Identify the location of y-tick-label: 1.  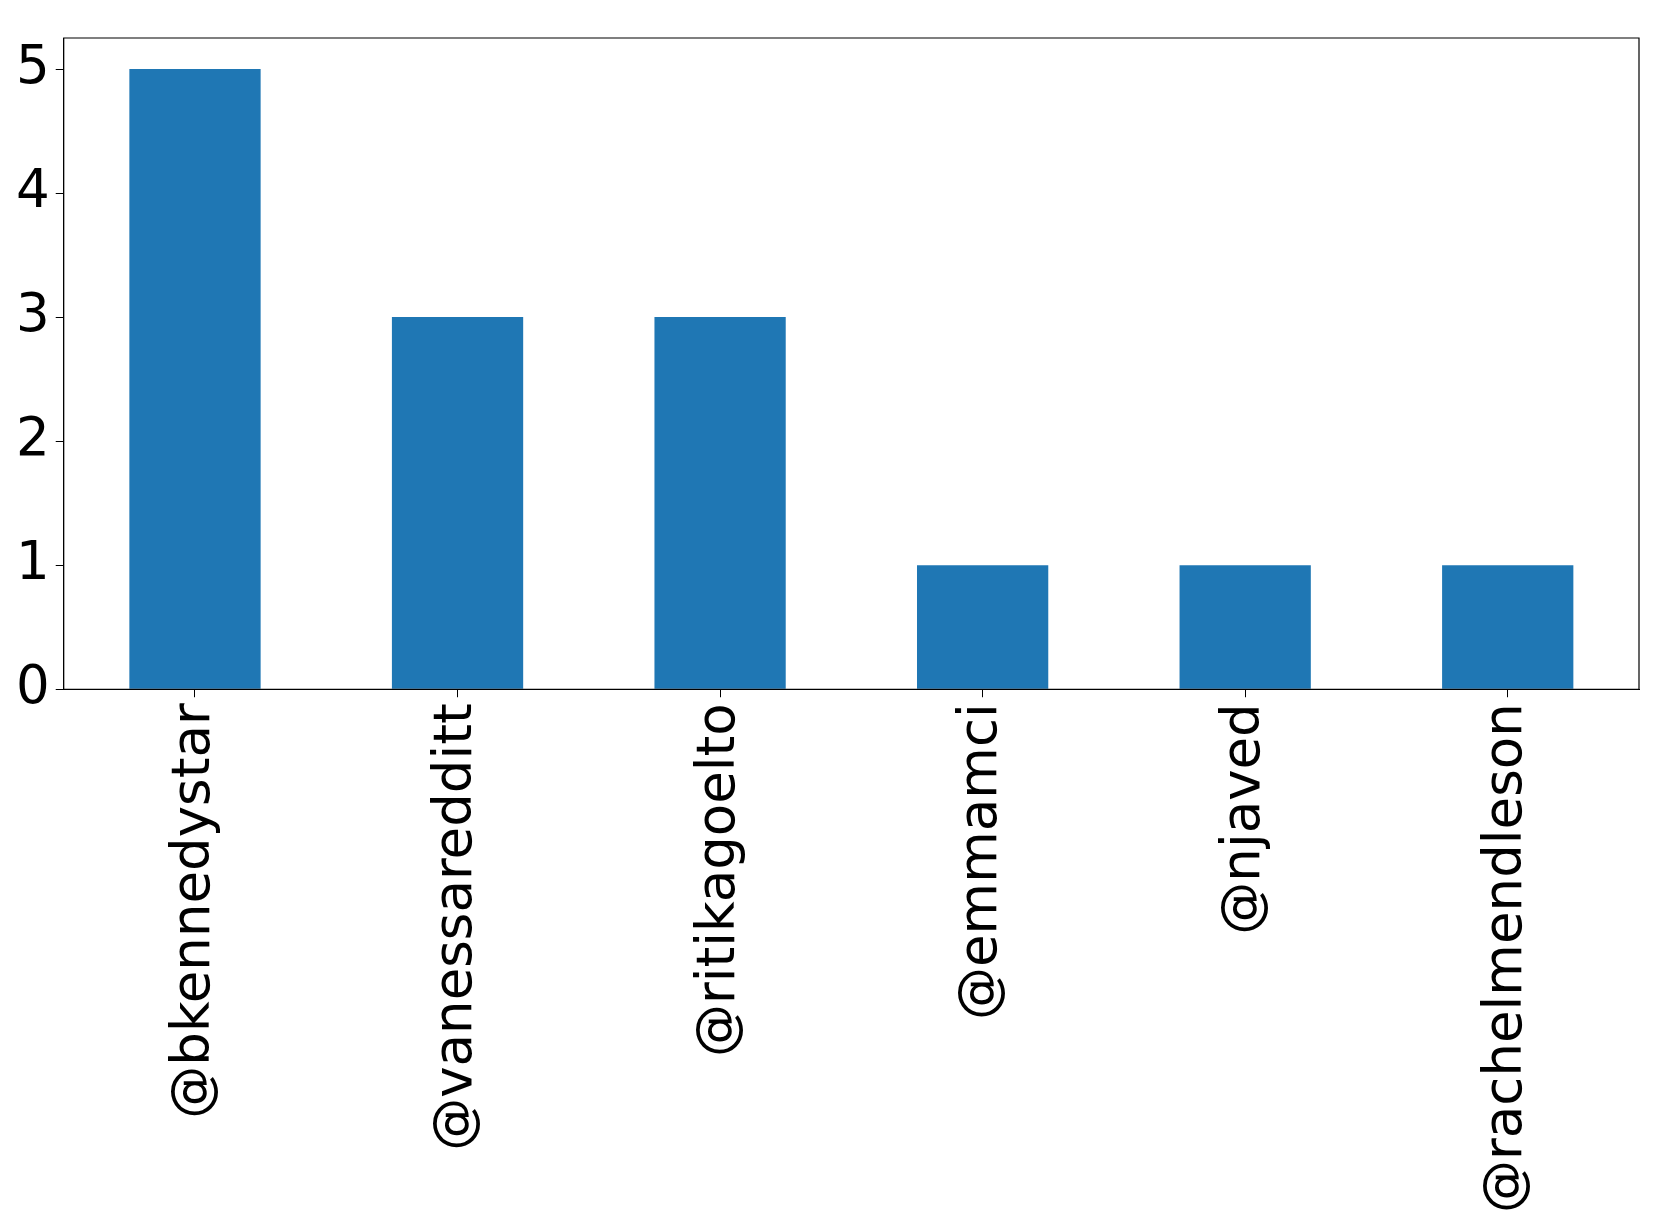
(32, 560).